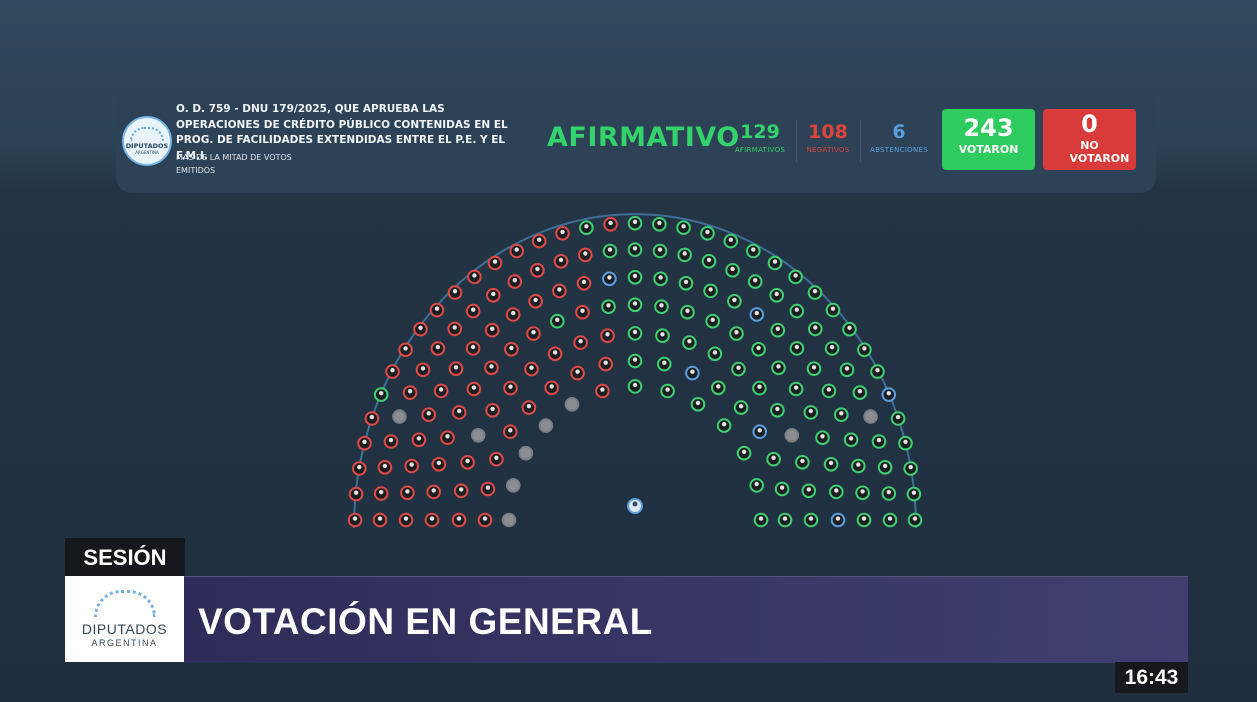  I want to click on headline-text: VOTACIÓN EN GENERAL, so click(425, 621).